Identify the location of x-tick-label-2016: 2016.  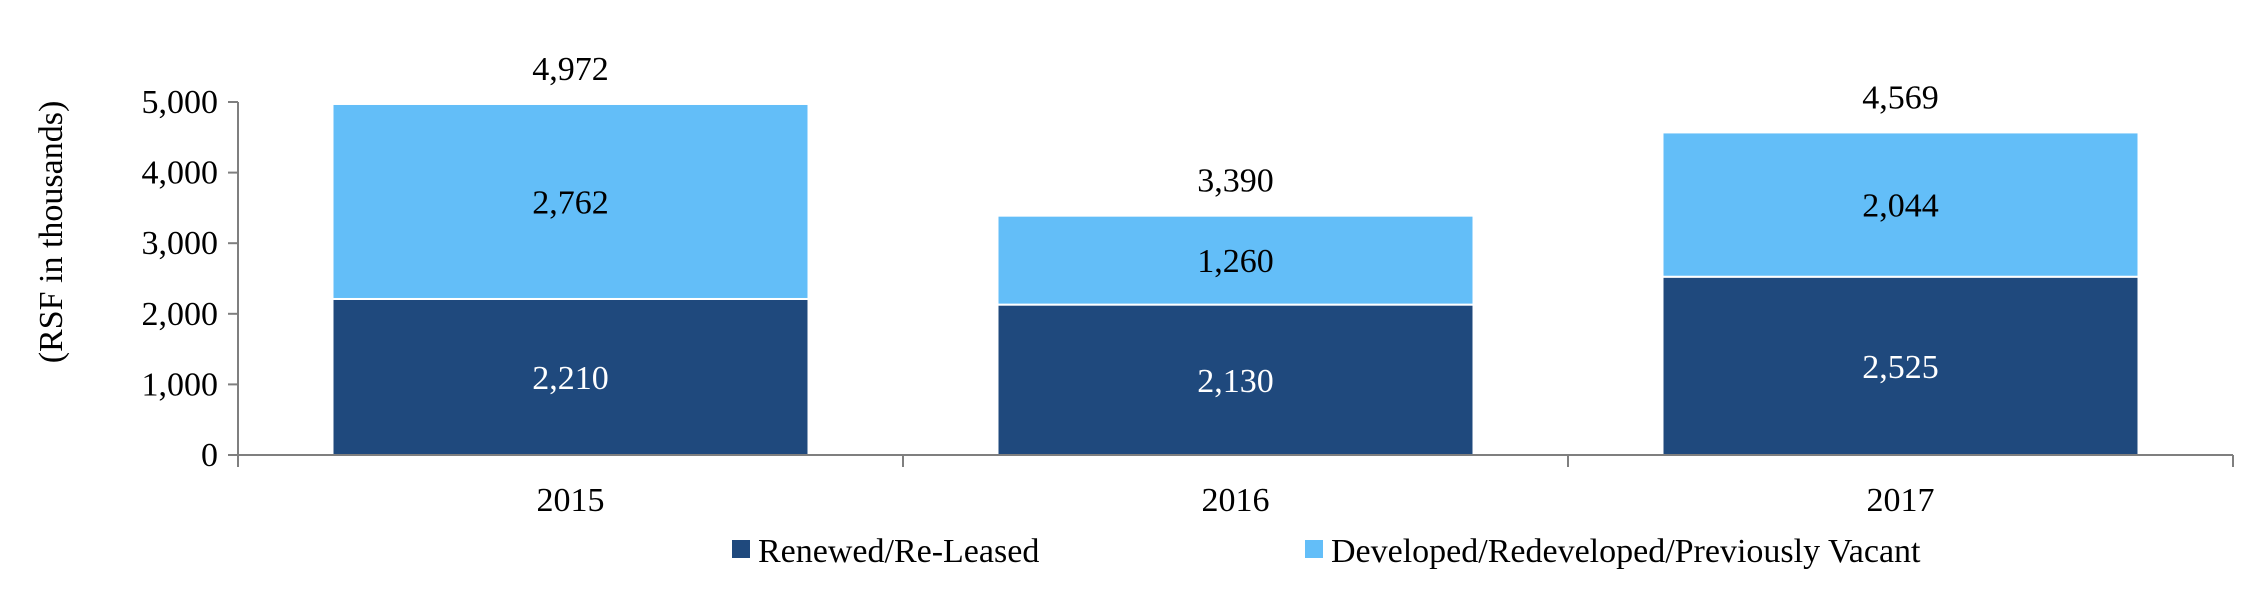
(1236, 500).